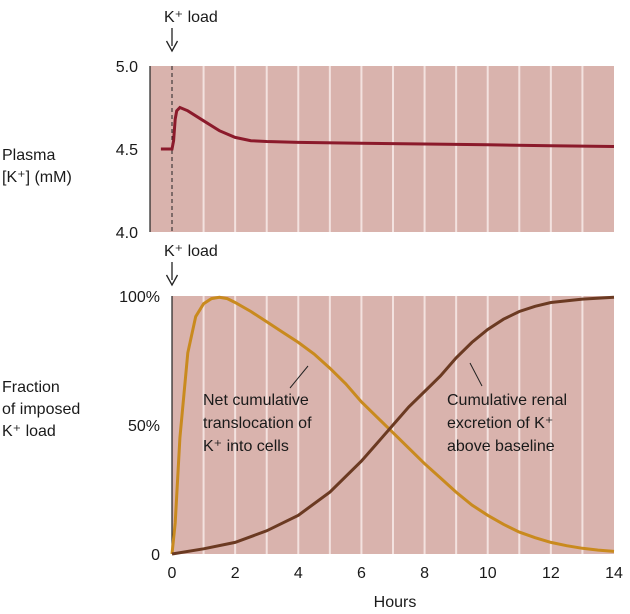  What do you see at coordinates (395, 573) in the screenshot?
I see `bottom-x-tick-labels: 0 2 4 6 8 10 12 14` at bounding box center [395, 573].